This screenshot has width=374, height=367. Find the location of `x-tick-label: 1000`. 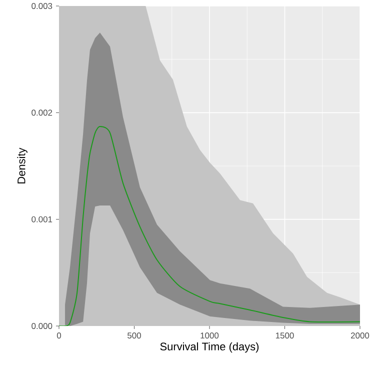

x-tick-label: 1000 is located at coordinates (209, 335).